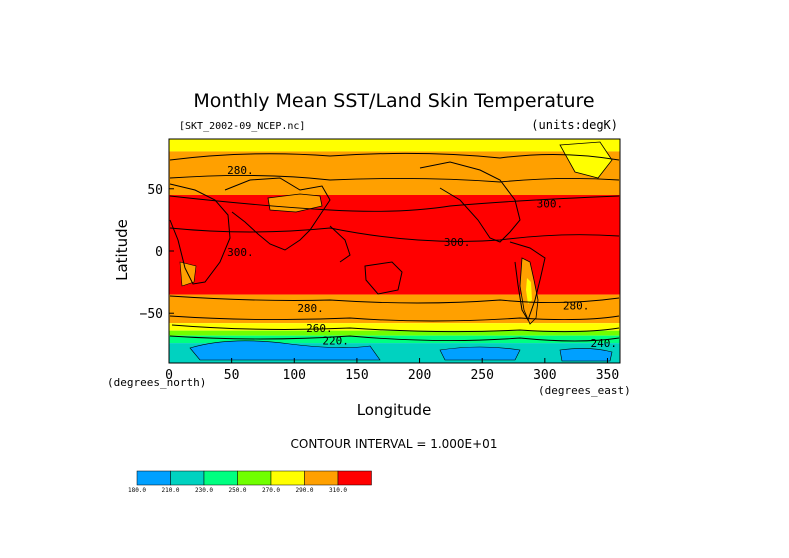 This screenshot has width=789, height=558. I want to click on antarctic-blue-patch, so click(285, 350).